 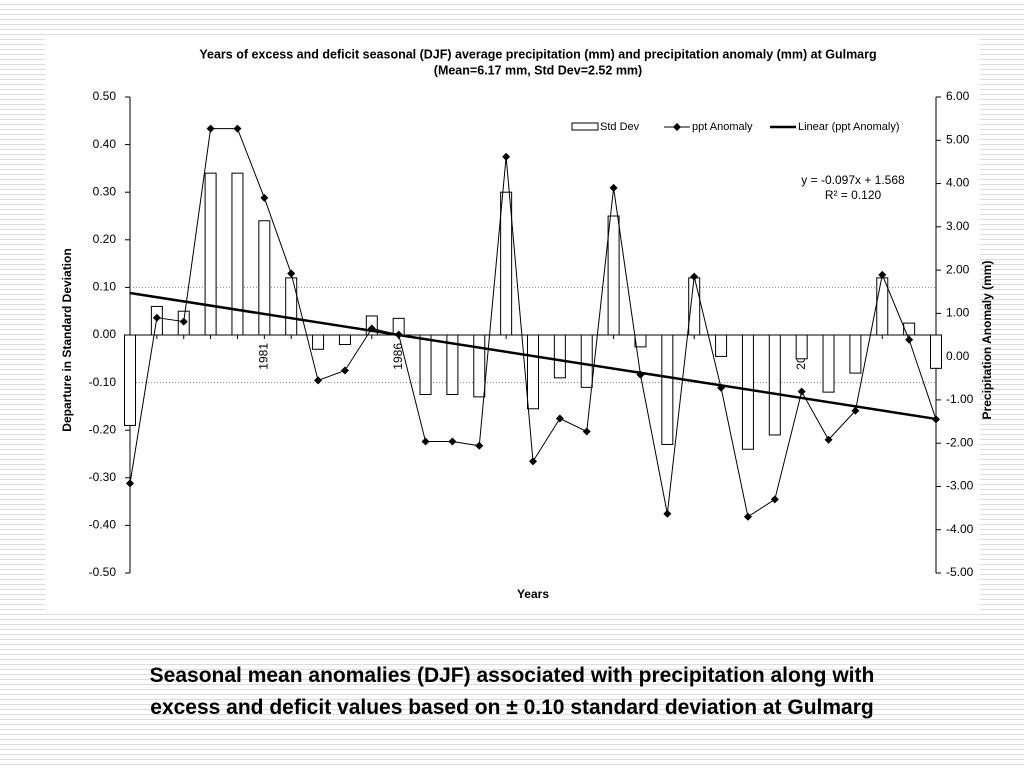 What do you see at coordinates (677, 127) in the screenshot?
I see `legend-marker` at bounding box center [677, 127].